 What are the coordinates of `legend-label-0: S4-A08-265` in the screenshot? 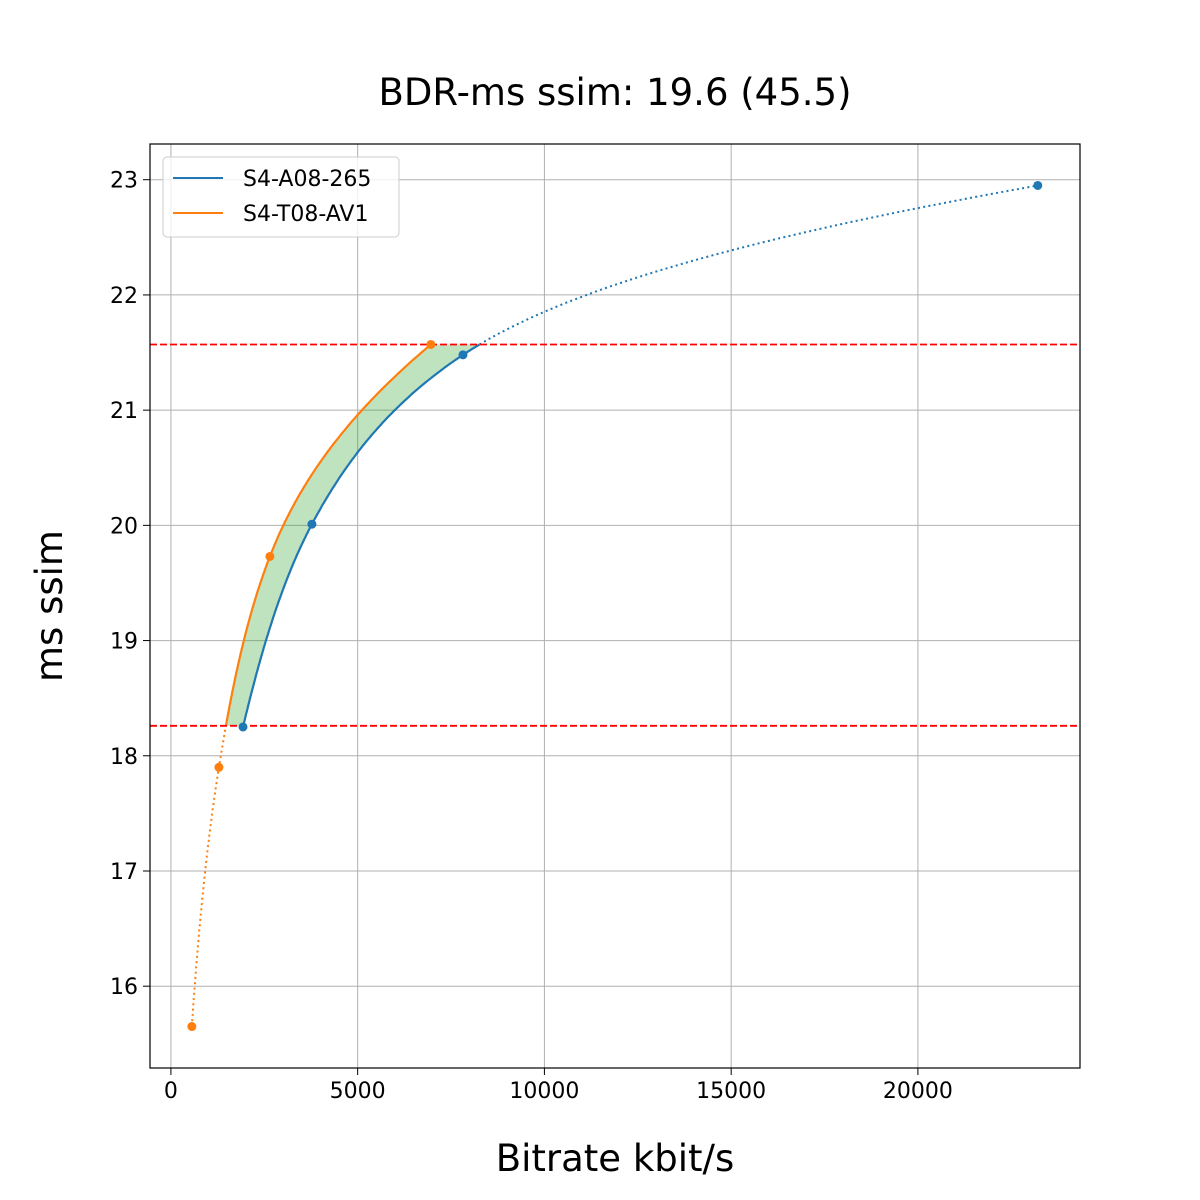 It's located at (307, 179).